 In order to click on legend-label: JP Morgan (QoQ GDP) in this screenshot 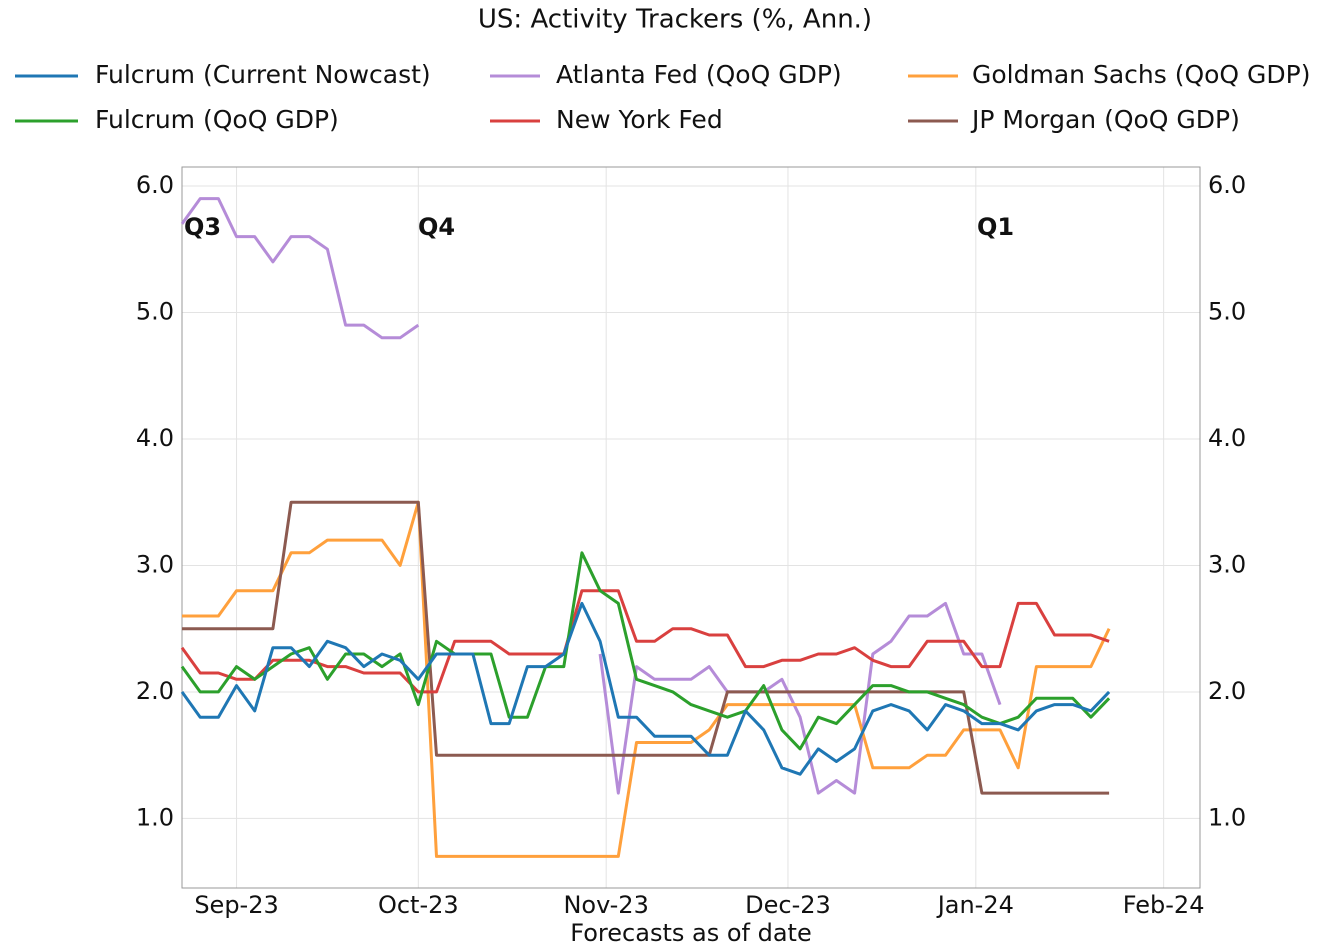, I will do `click(1105, 119)`.